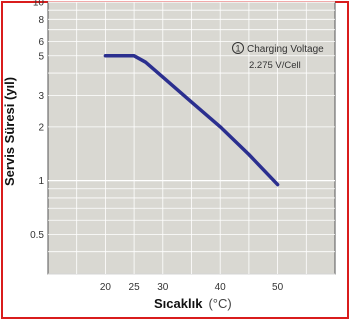  What do you see at coordinates (106, 287) in the screenshot?
I see `x-tick-label: 20` at bounding box center [106, 287].